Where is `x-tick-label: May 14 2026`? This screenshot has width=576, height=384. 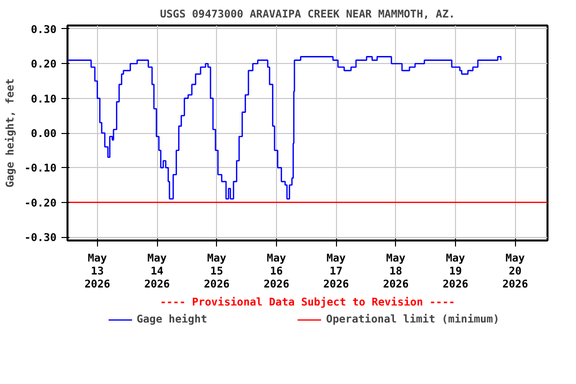 x-tick-label: May 14 2026 is located at coordinates (157, 271).